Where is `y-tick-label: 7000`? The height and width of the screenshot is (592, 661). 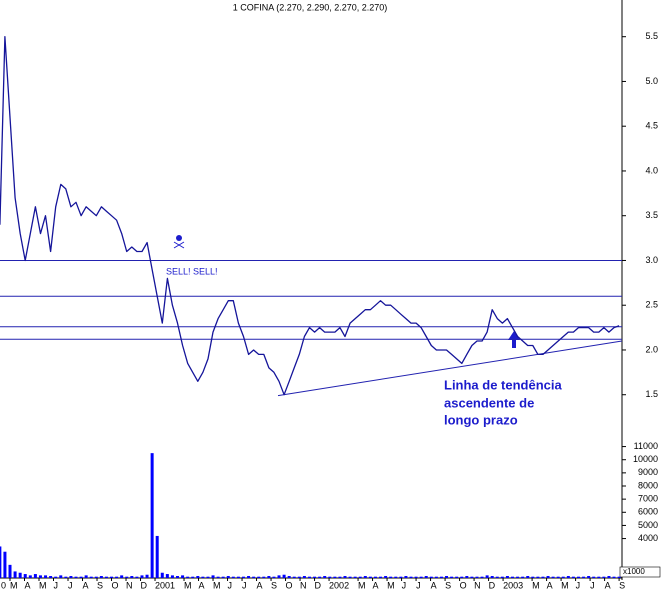
y-tick-label: 7000 is located at coordinates (648, 499).